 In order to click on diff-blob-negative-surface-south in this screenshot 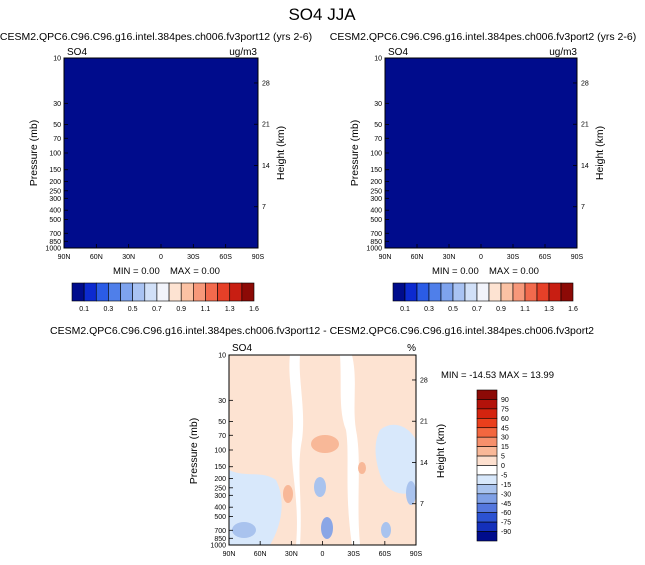, I will do `click(386, 530)`.